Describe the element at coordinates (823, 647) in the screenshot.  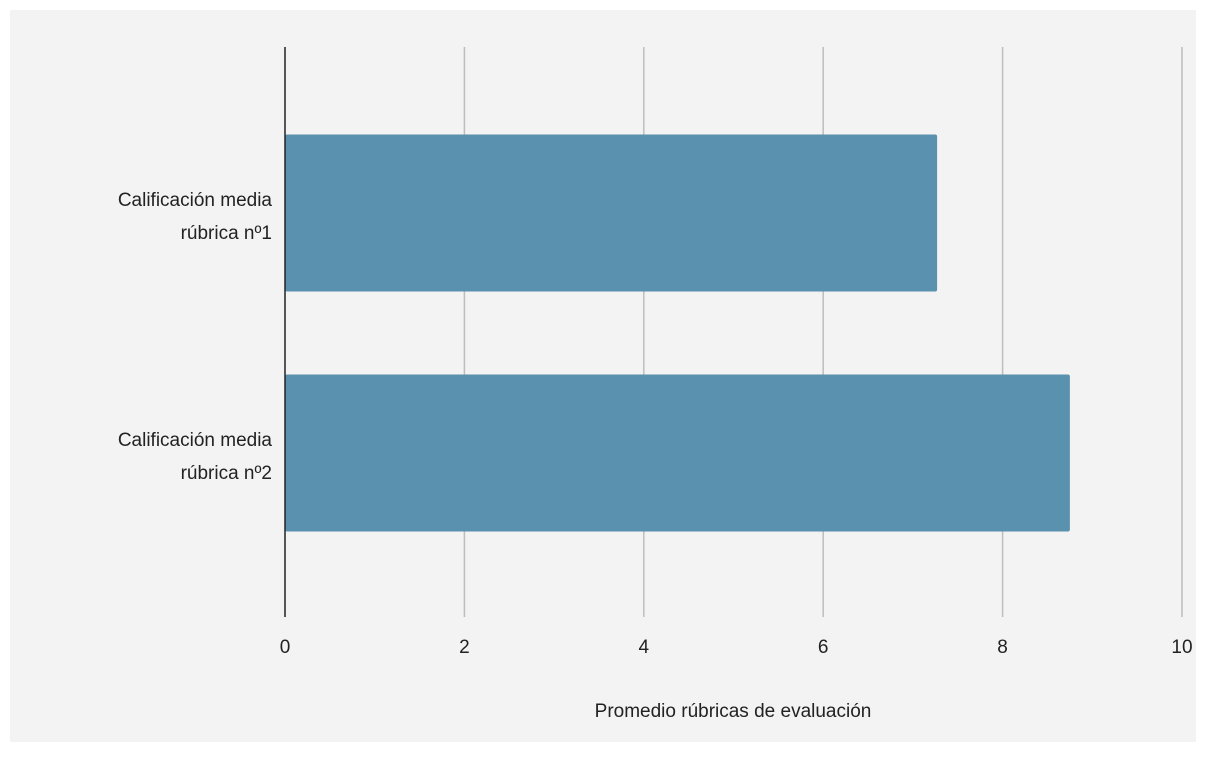
I see `x-tick-label: 6` at that location.